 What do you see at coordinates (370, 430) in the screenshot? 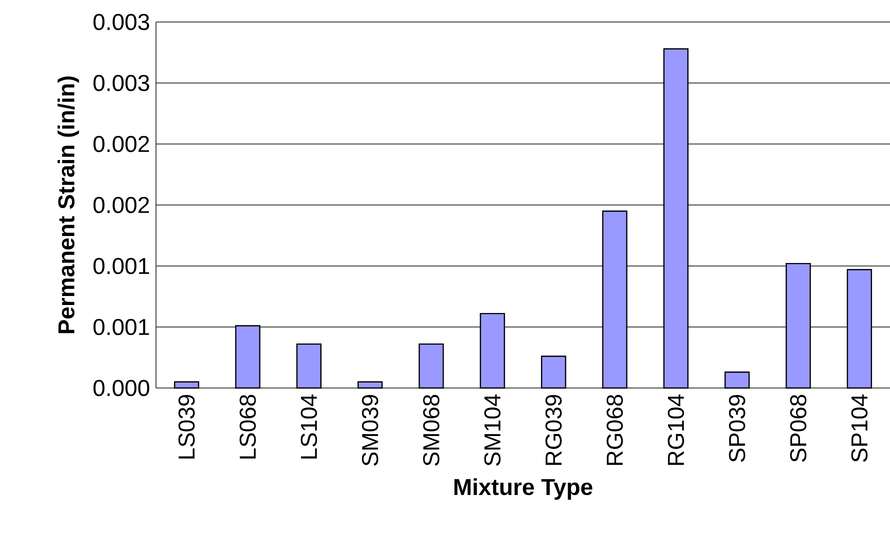
I see `x-tick-label: SM039` at bounding box center [370, 430].